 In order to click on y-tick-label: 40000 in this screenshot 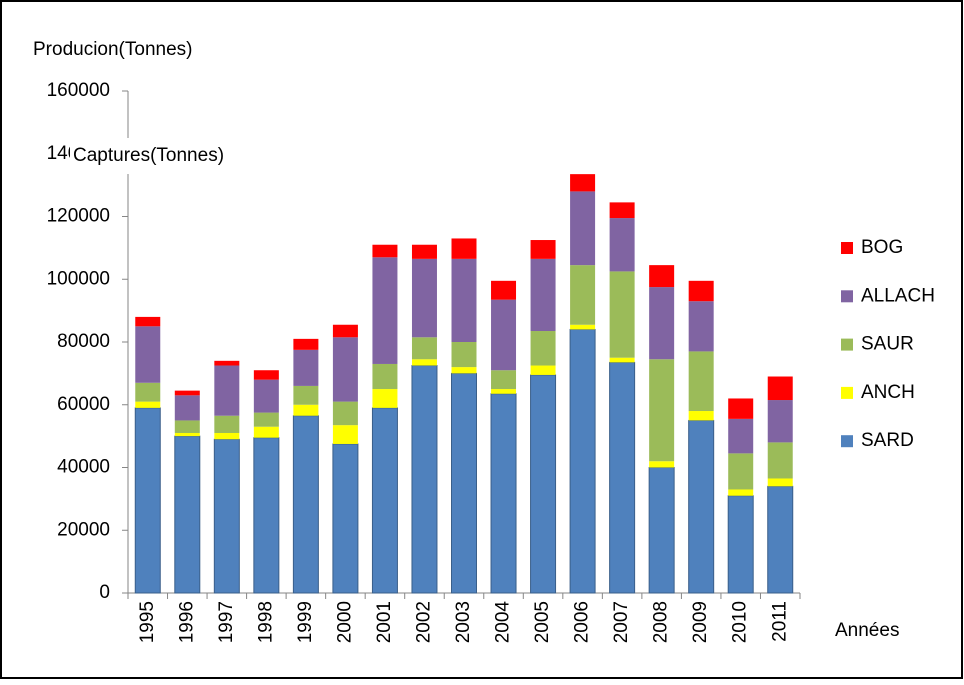, I will do `click(83, 467)`.